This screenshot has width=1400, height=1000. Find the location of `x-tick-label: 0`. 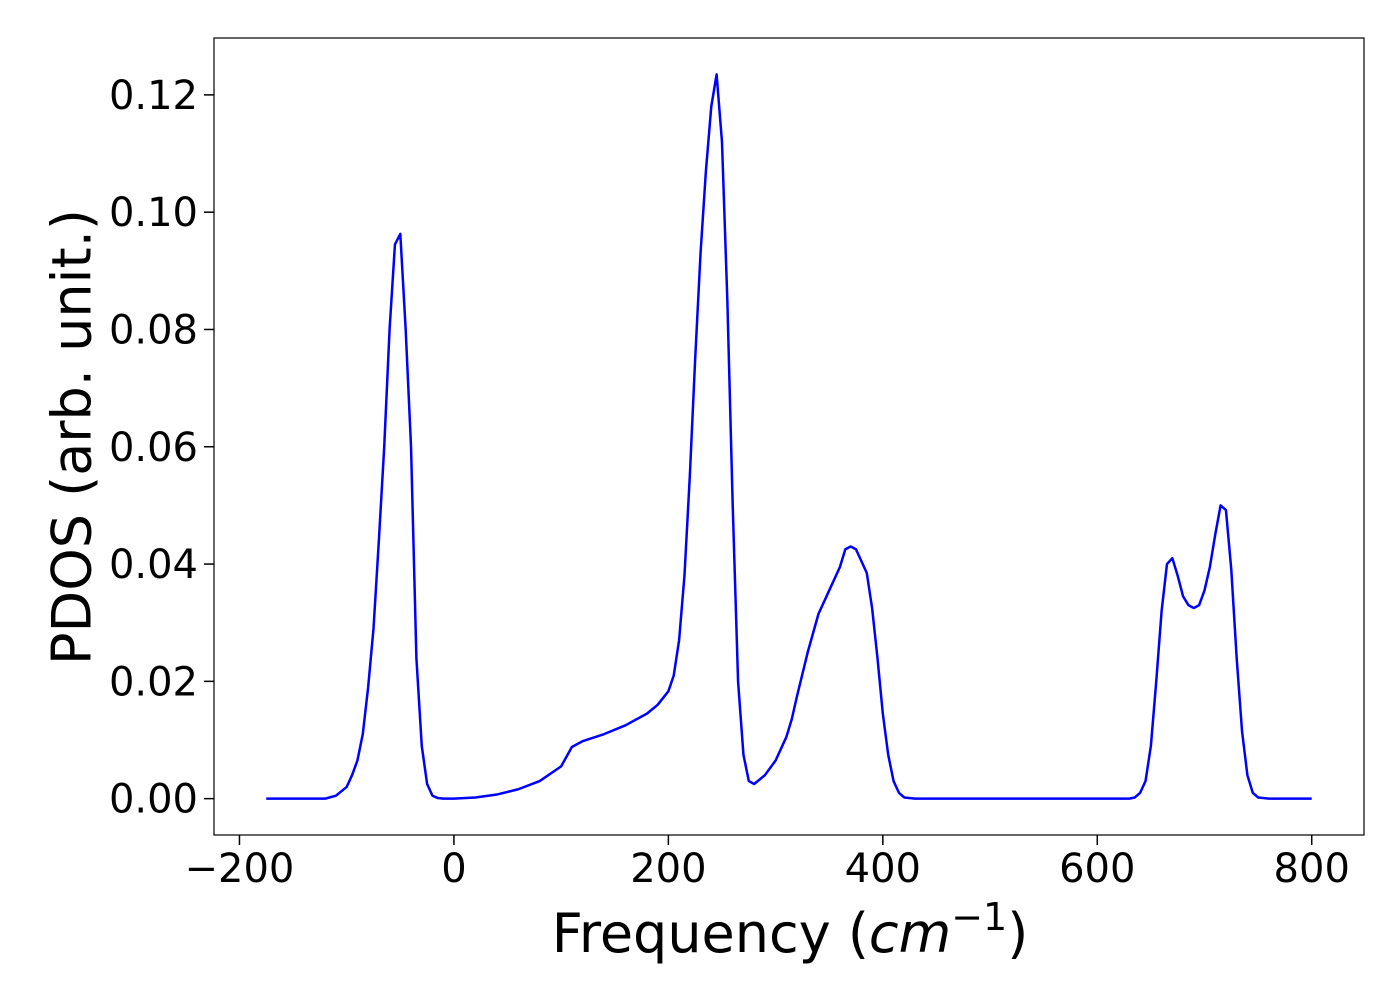

x-tick-label: 0 is located at coordinates (453, 869).